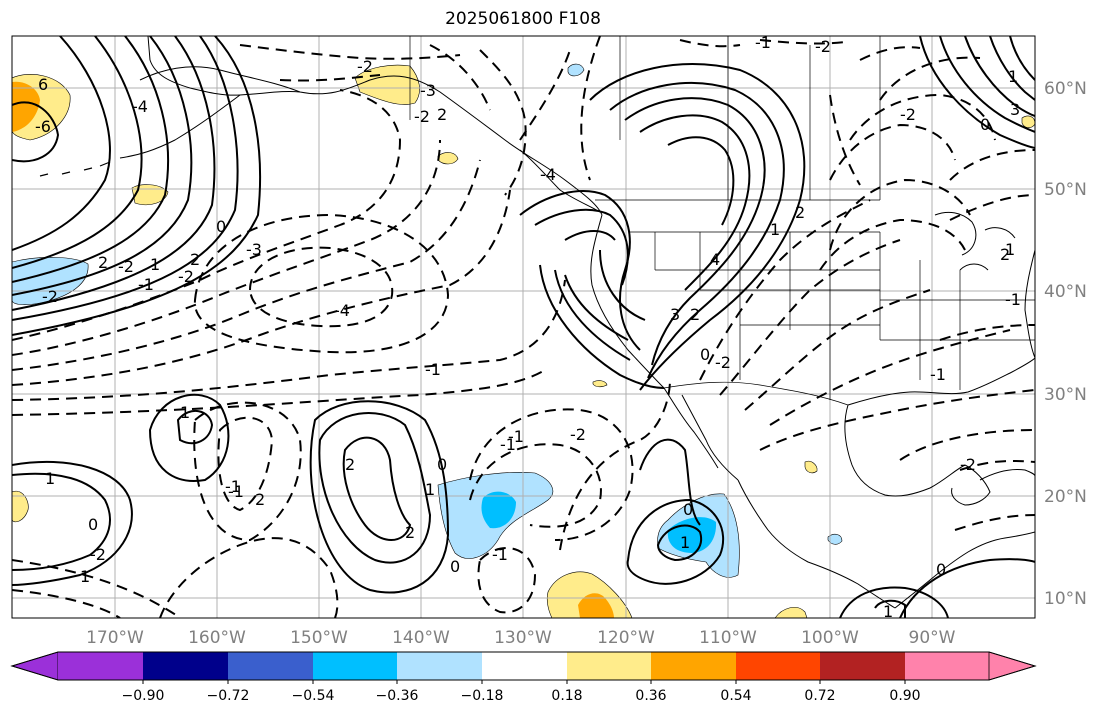 The height and width of the screenshot is (712, 1105). What do you see at coordinates (932, 638) in the screenshot?
I see `lon-label: 90°W` at bounding box center [932, 638].